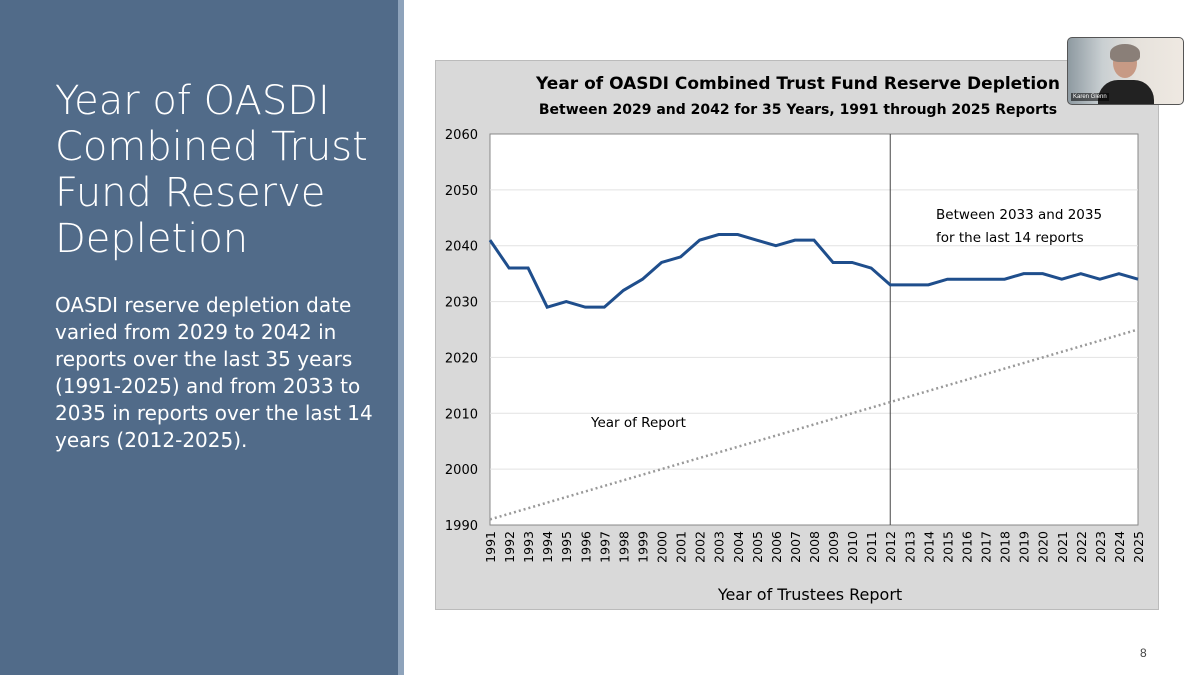 This screenshot has width=1200, height=675. What do you see at coordinates (1119, 547) in the screenshot?
I see `x-tick-label: 2024` at bounding box center [1119, 547].